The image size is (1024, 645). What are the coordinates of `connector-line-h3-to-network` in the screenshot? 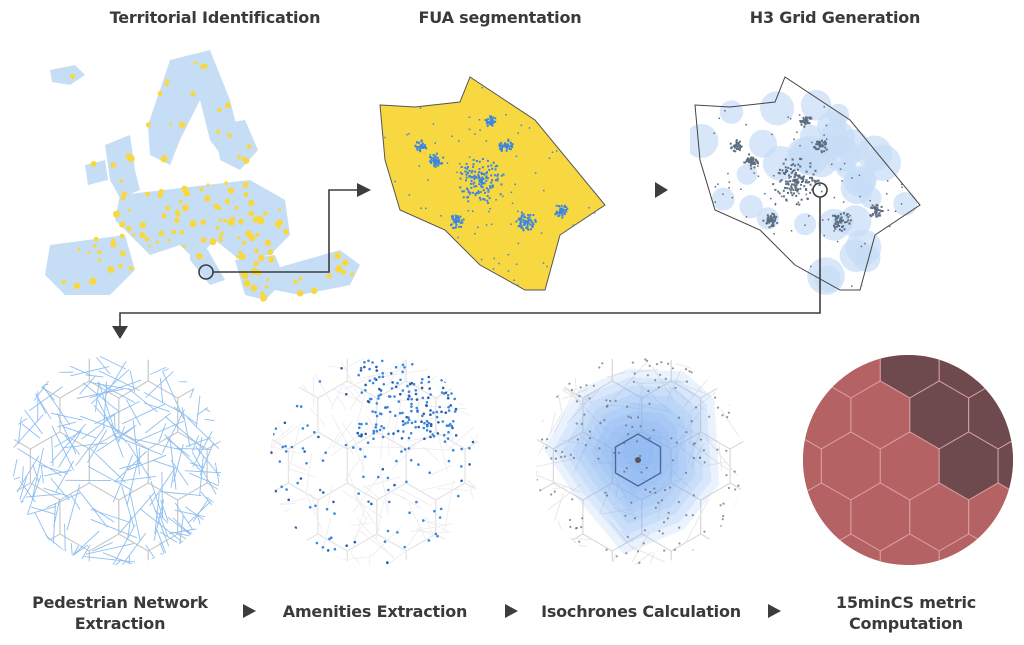 It's located at (470, 262).